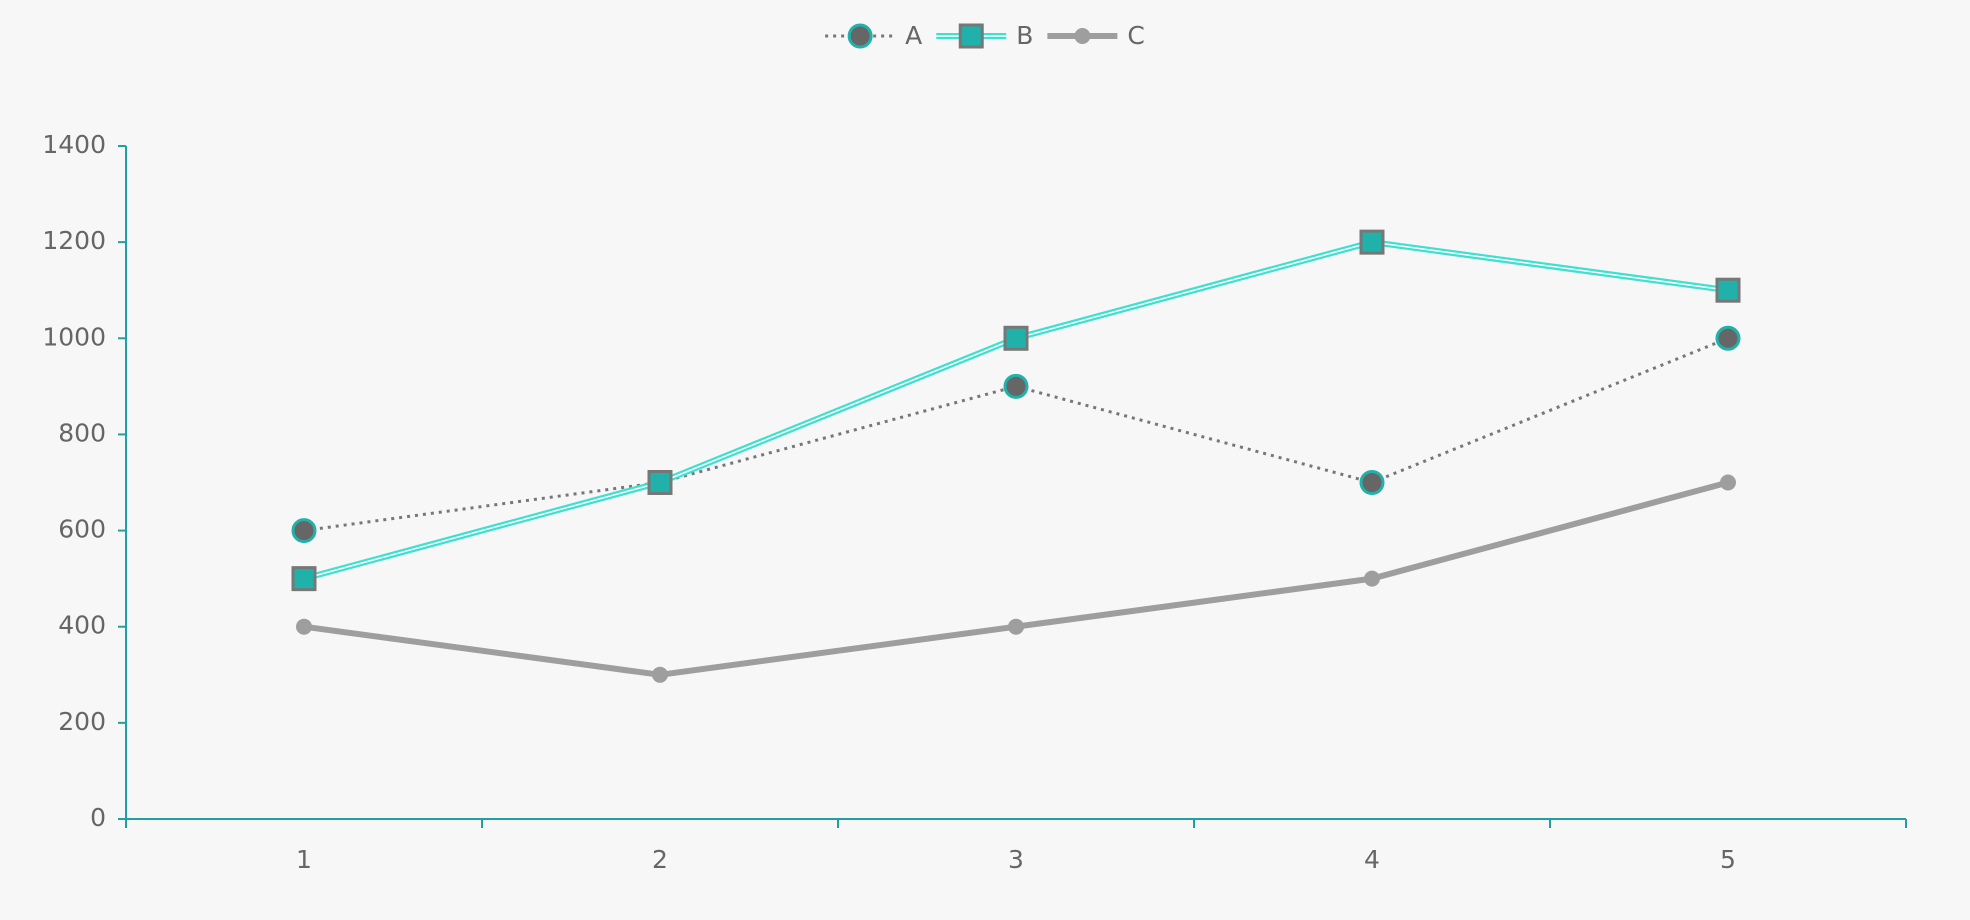  I want to click on legend-label: B, so click(1024, 35).